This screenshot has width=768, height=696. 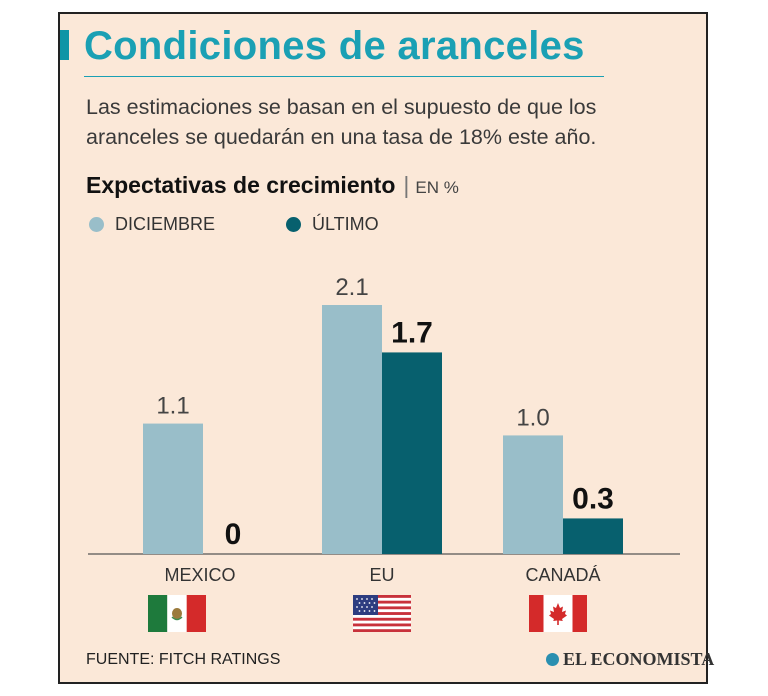 What do you see at coordinates (351, 287) in the screenshot?
I see `data-label-diciembre-eu: 2.1` at bounding box center [351, 287].